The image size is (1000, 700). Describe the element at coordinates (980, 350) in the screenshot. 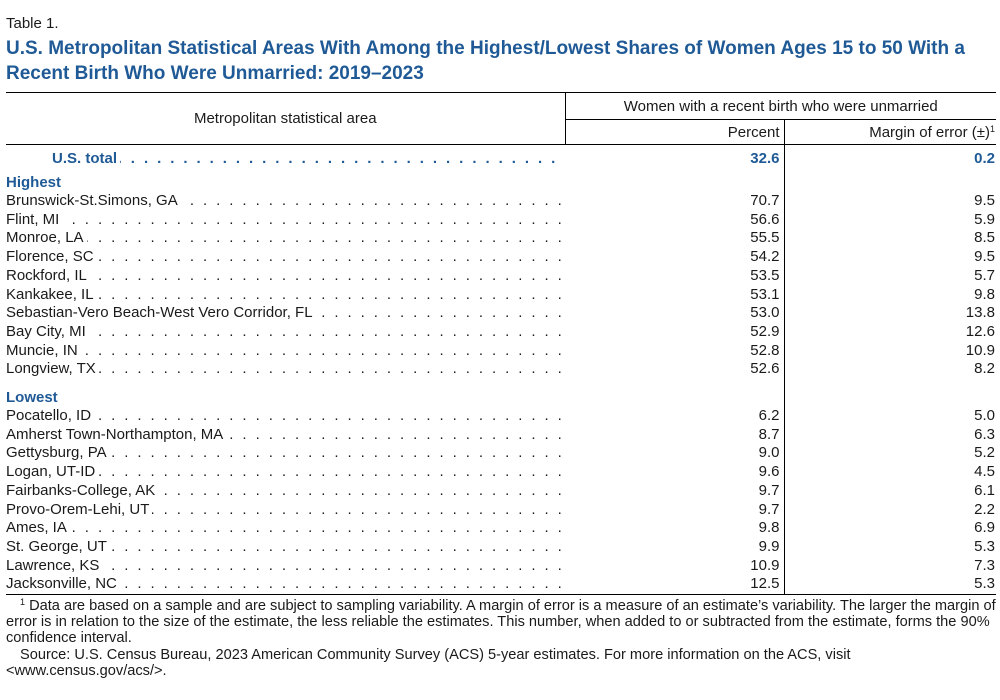

I see `moe-cell: 10.9` at that location.